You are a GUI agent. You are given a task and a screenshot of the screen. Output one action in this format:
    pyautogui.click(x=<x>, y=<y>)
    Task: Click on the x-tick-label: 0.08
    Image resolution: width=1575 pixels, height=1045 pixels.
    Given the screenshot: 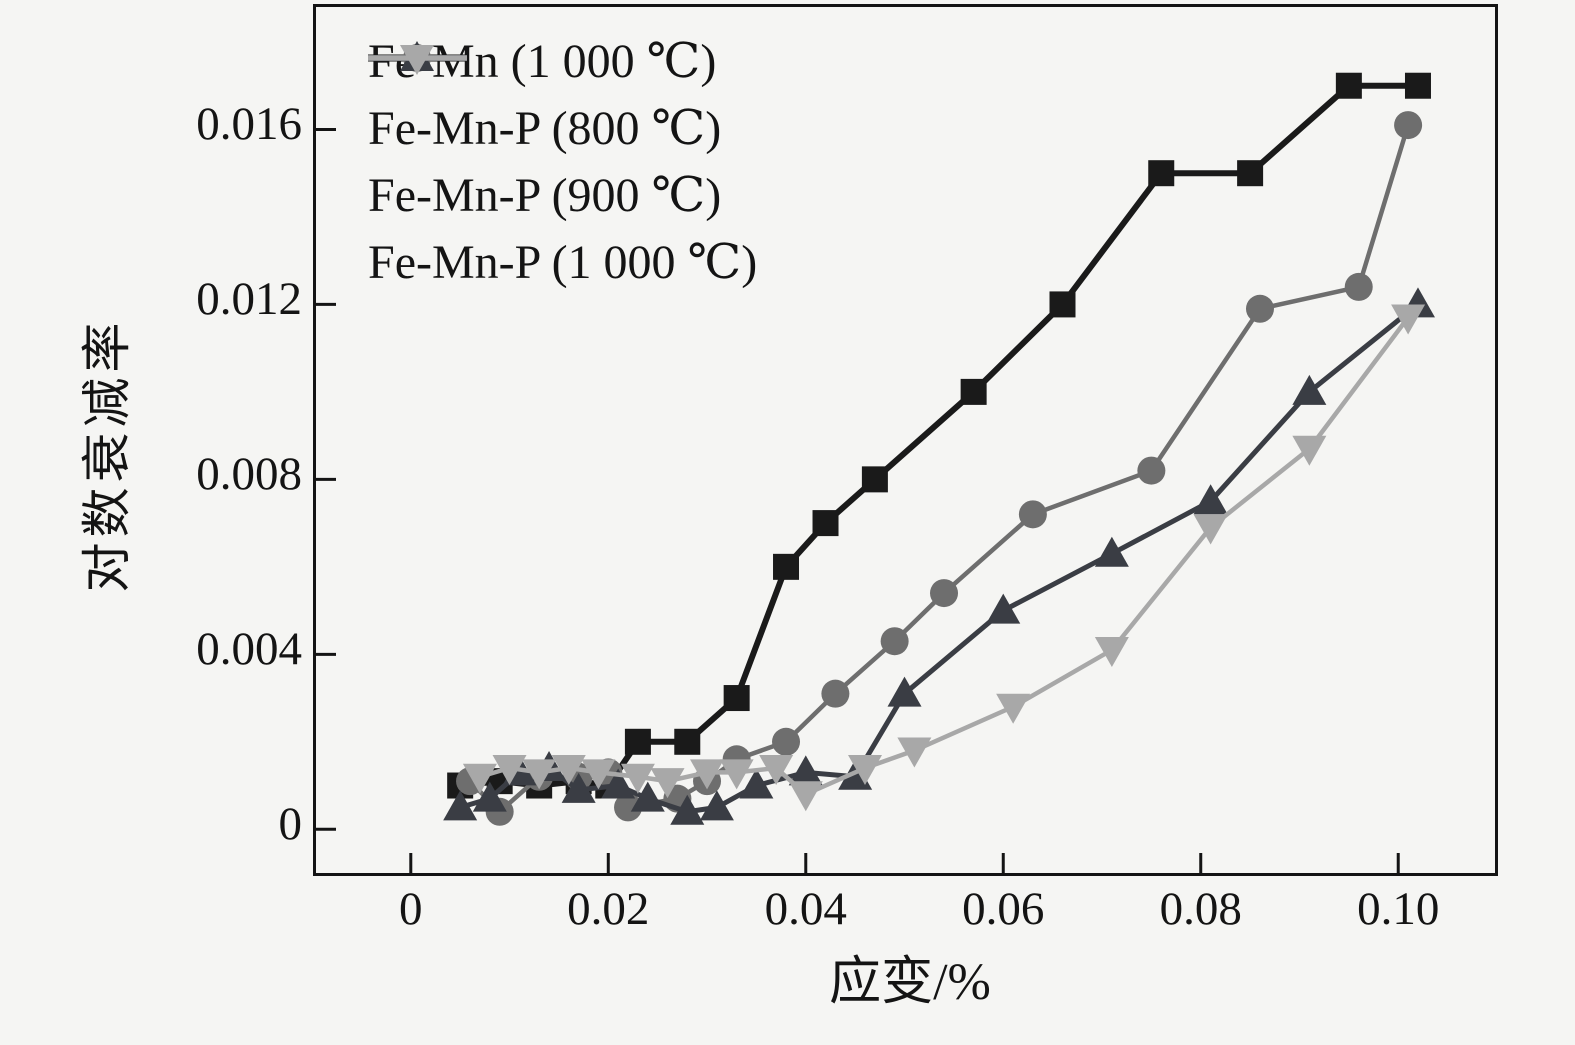 What is the action you would take?
    pyautogui.click(x=1200, y=909)
    